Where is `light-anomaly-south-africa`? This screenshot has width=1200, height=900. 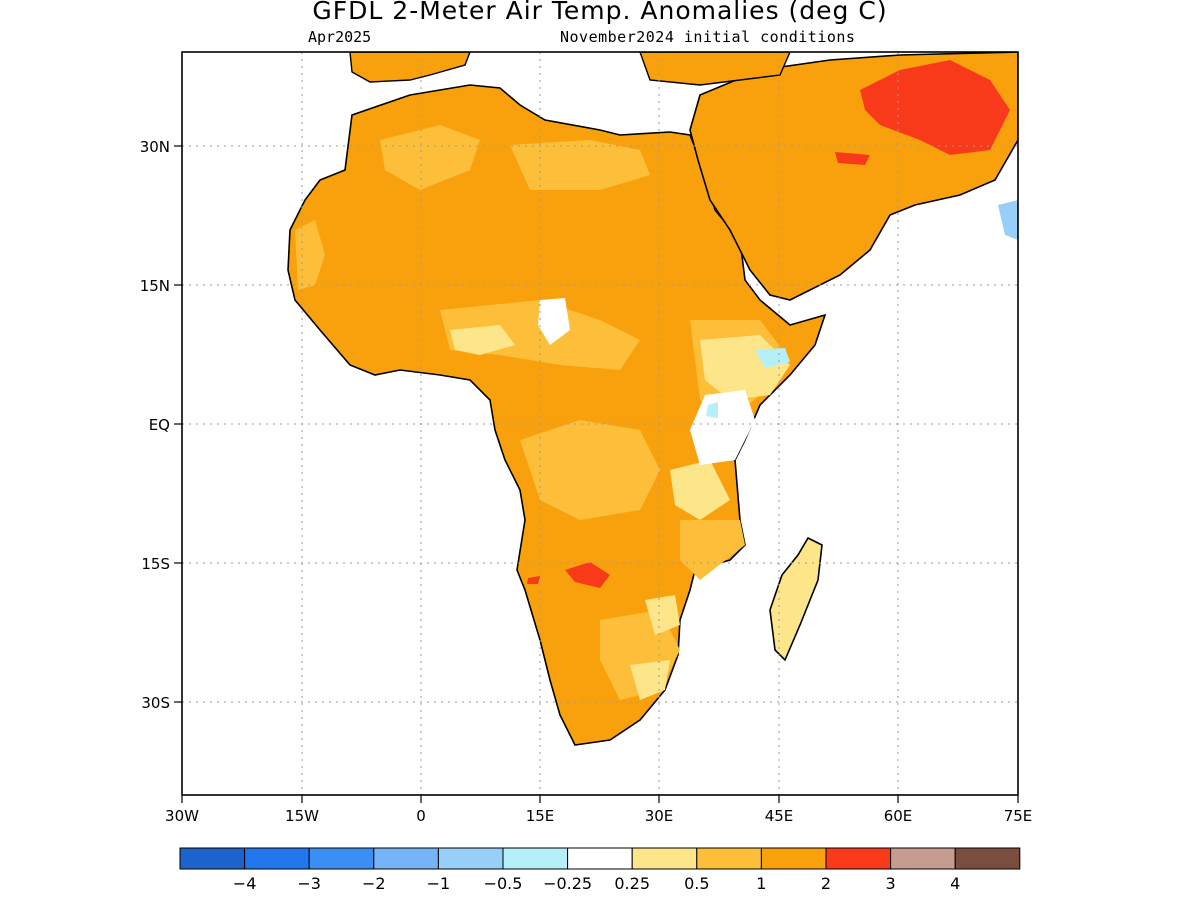
light-anomaly-south-africa is located at coordinates (650, 680).